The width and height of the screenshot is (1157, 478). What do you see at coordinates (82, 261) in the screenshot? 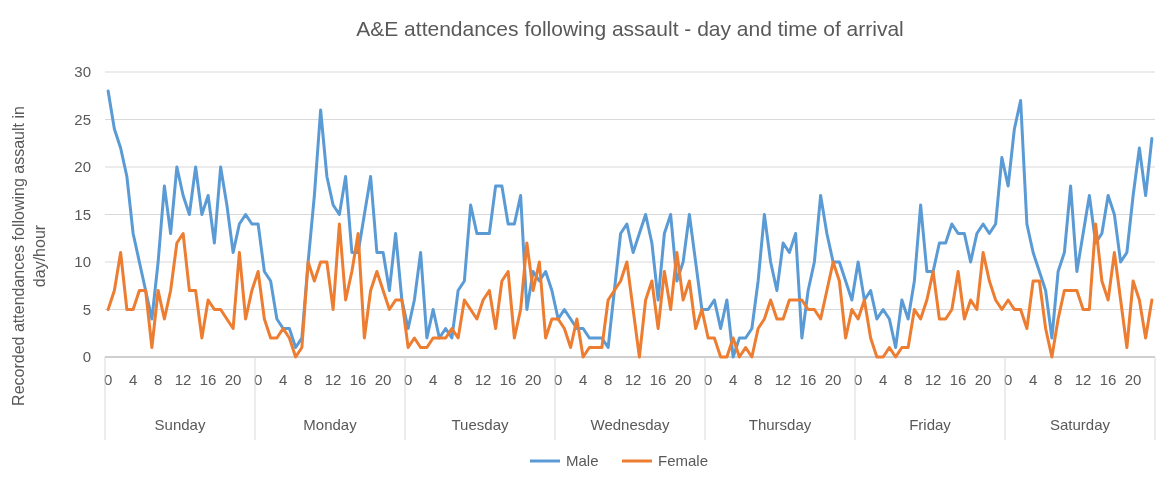
I see `y-tick-label: 10` at bounding box center [82, 261].